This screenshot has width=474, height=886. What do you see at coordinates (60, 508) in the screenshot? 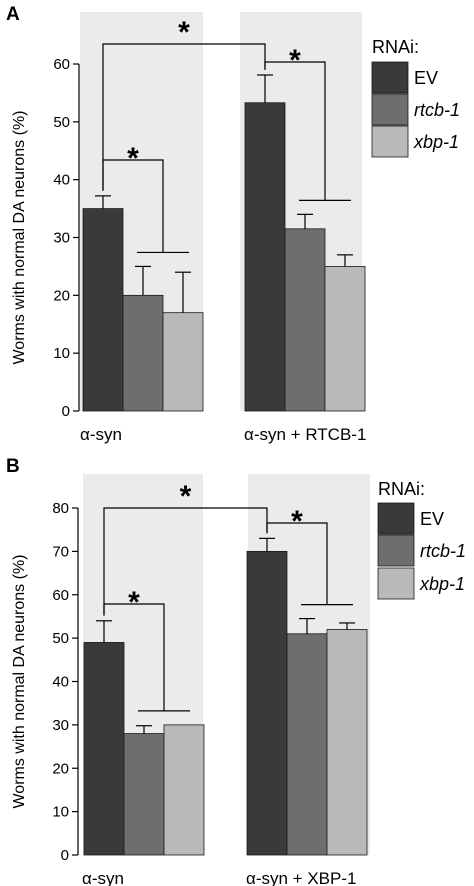
I see `y-tick-label: 80` at bounding box center [60, 508].